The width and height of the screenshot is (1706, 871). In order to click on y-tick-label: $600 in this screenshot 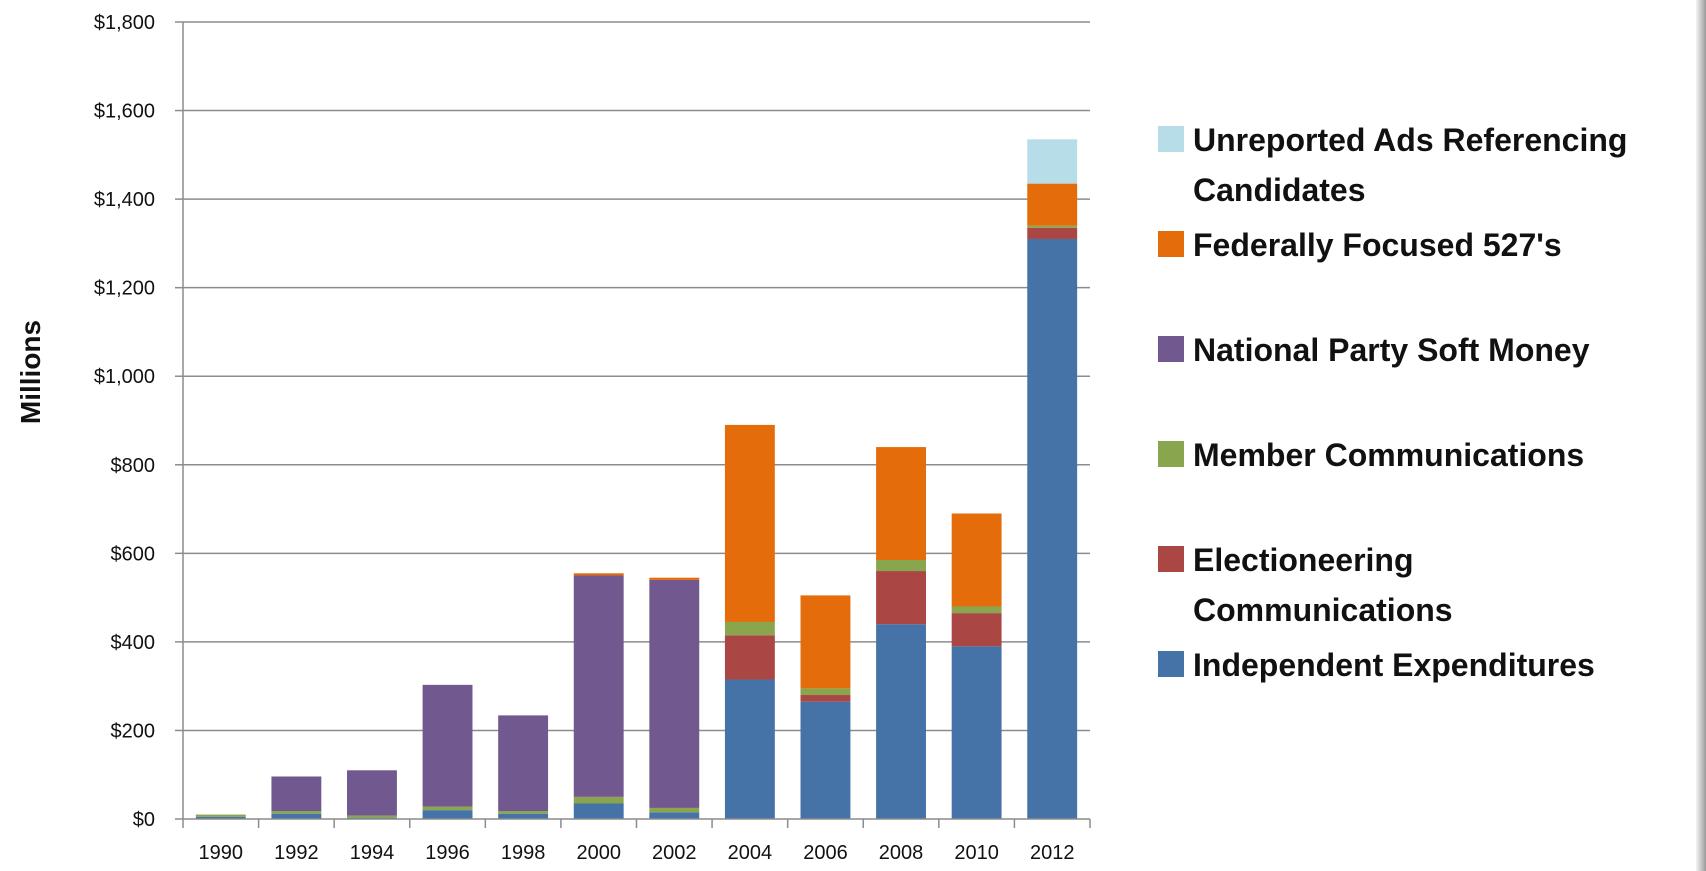, I will do `click(133, 554)`.